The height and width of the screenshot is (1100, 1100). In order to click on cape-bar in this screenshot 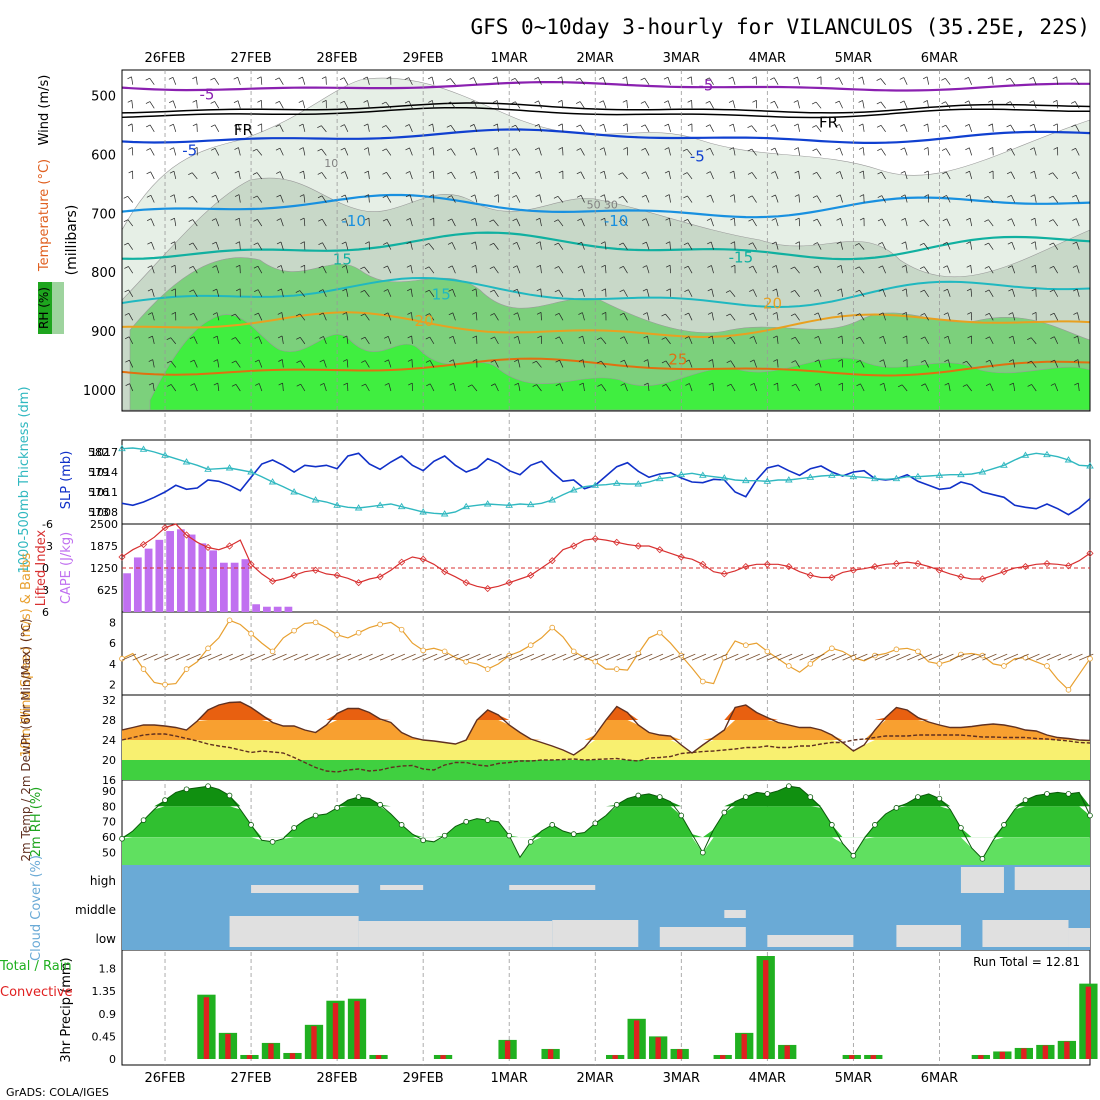, I will do `click(267, 609)`.